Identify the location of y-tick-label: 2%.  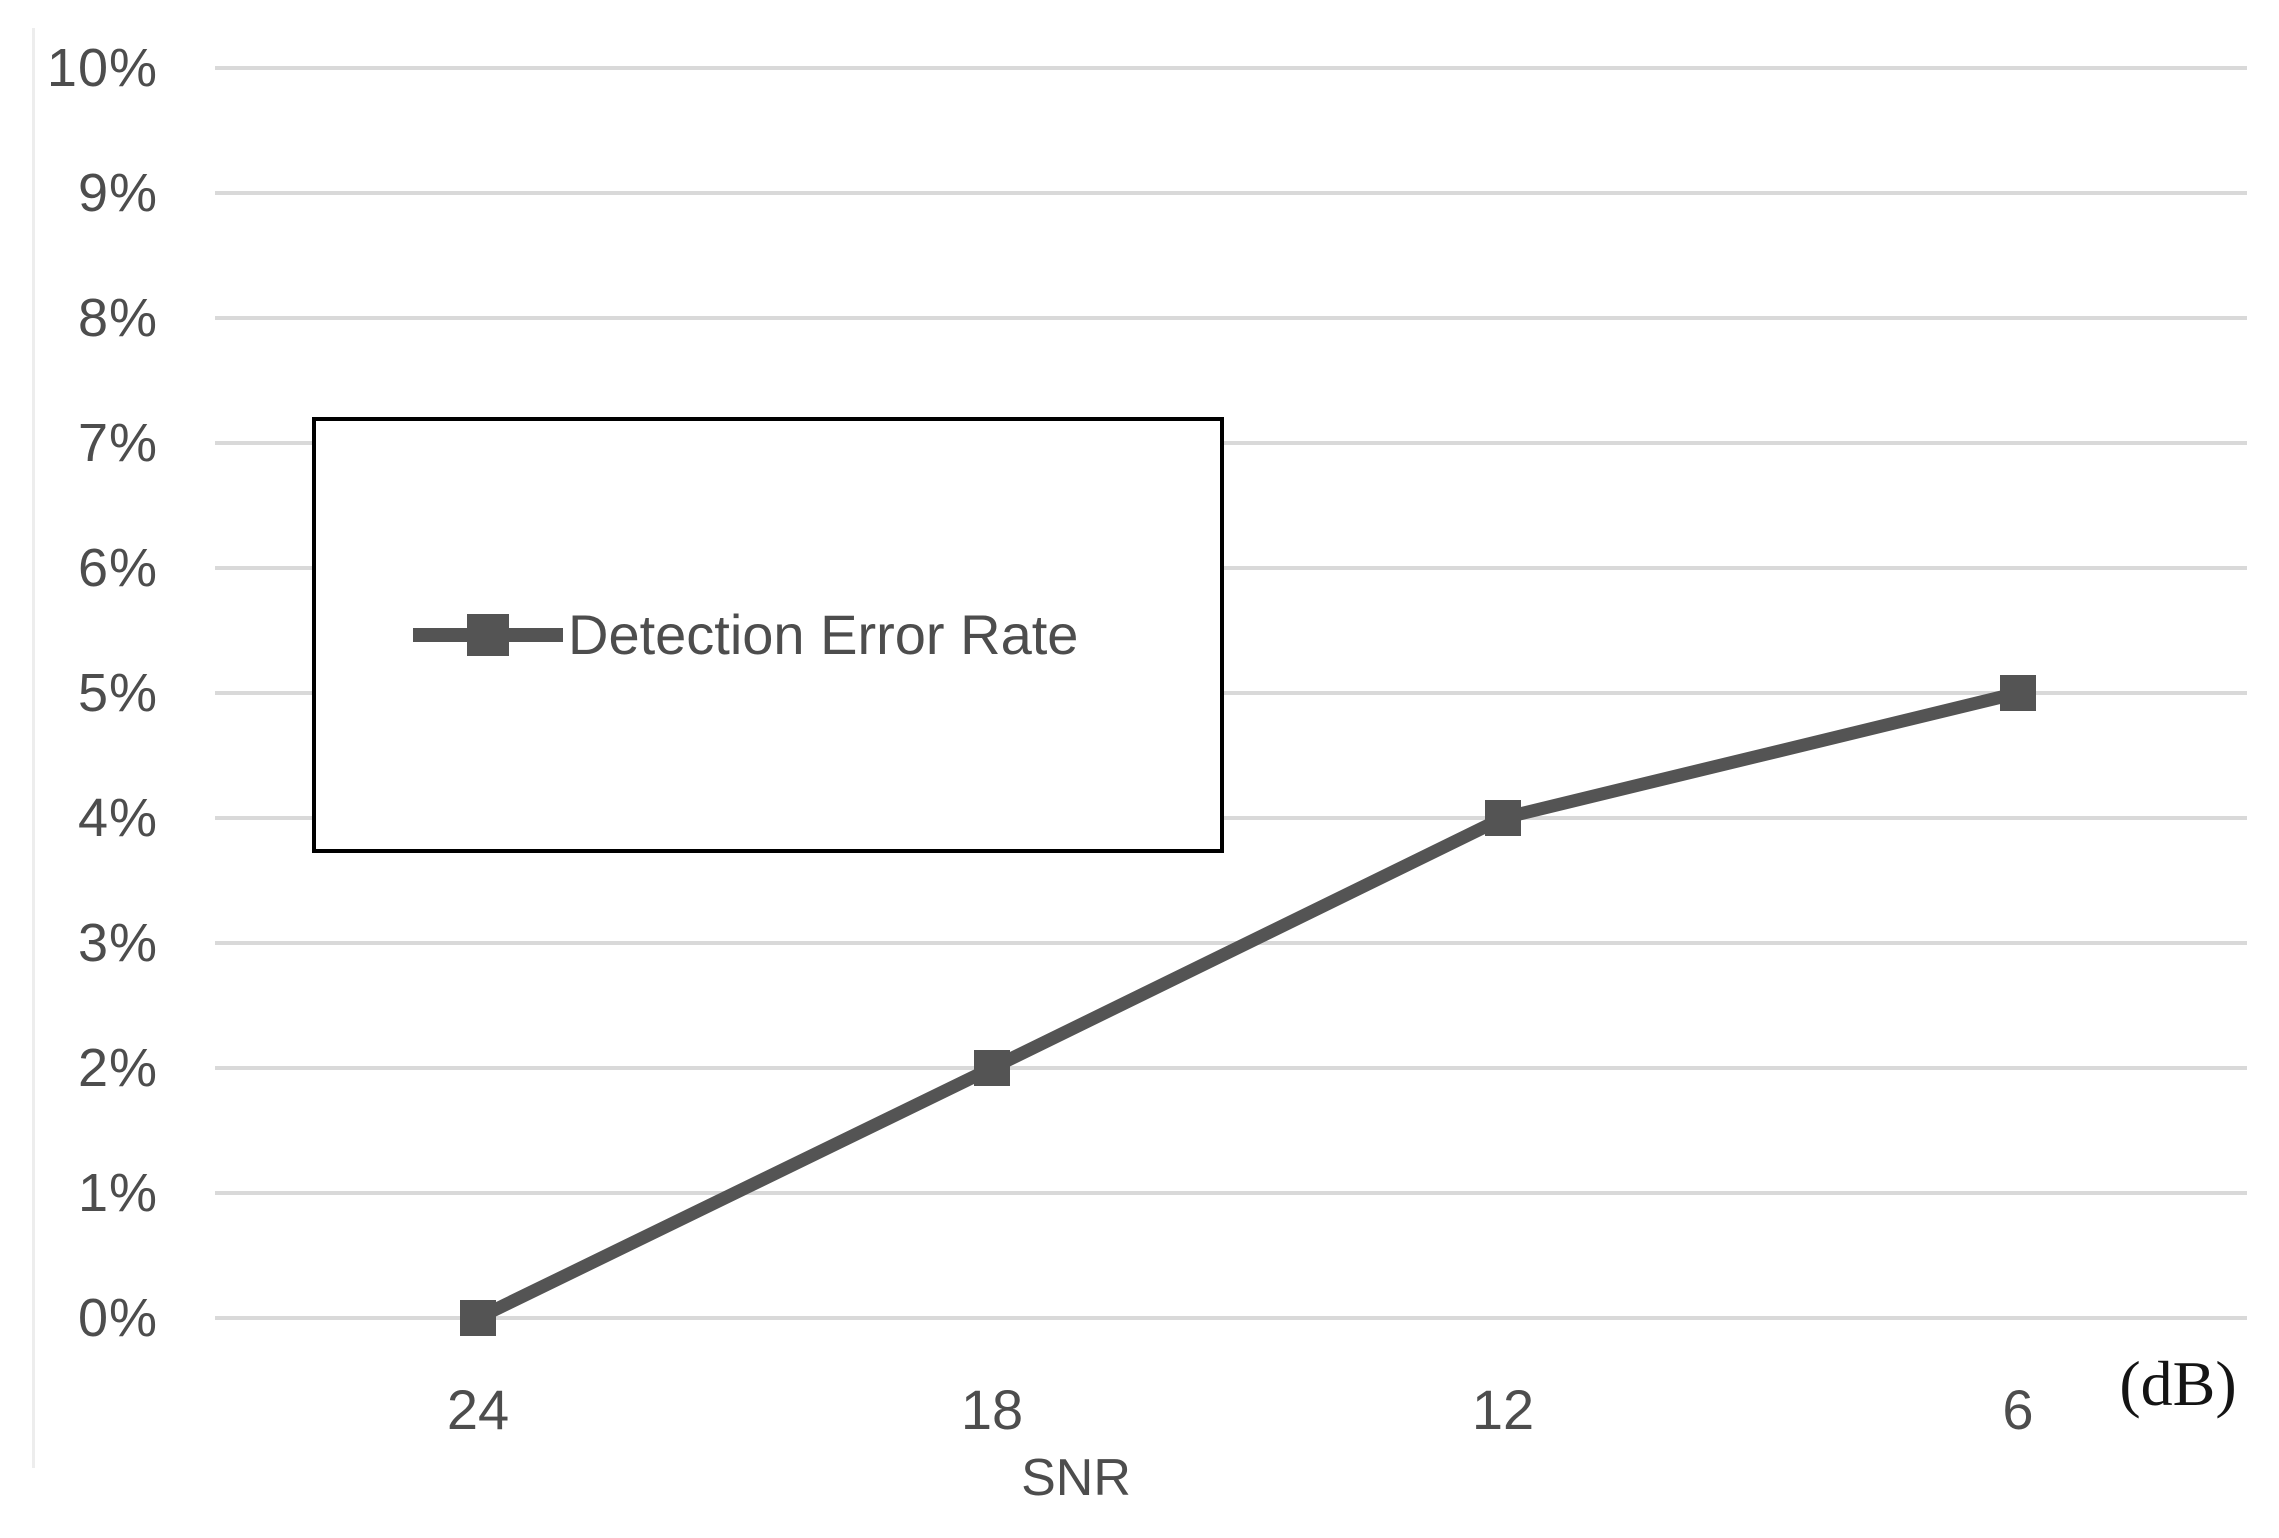
(117, 1068).